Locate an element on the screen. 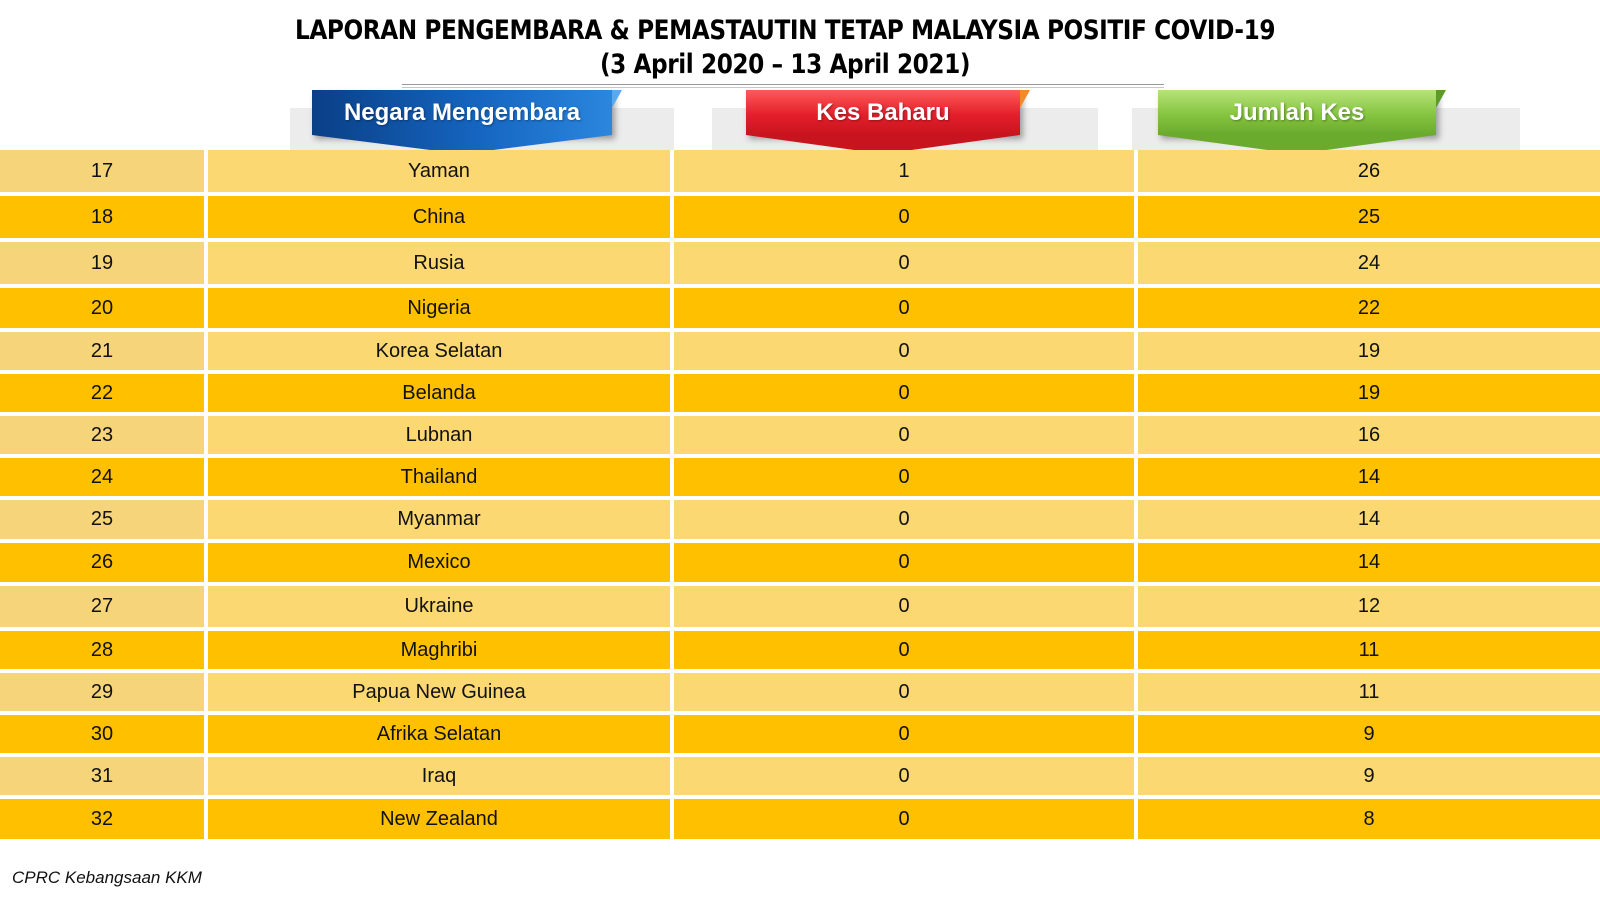  country-cell: Iraq is located at coordinates (441, 776).